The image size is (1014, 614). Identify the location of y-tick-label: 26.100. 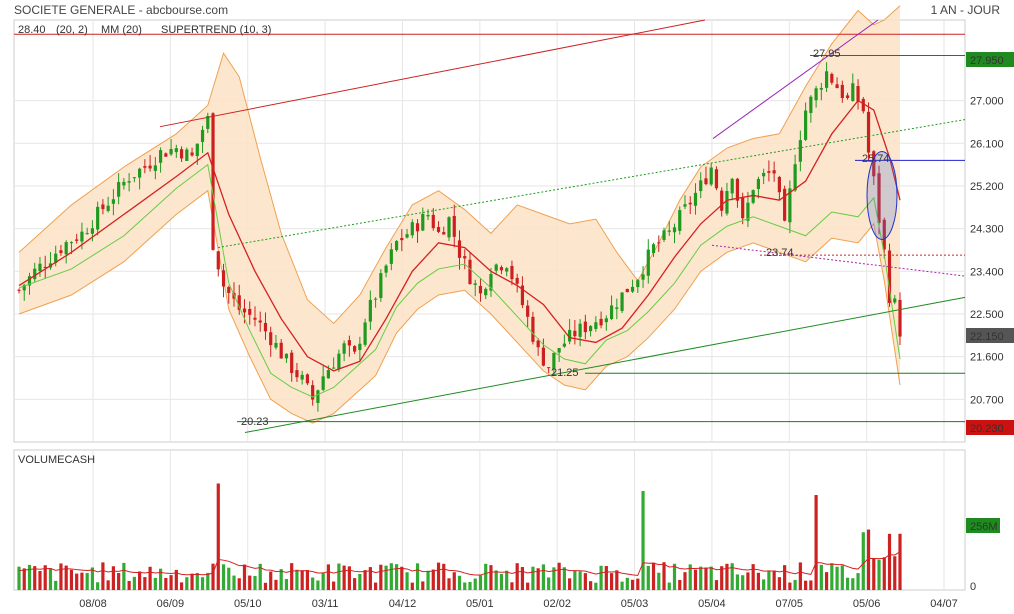
(987, 144).